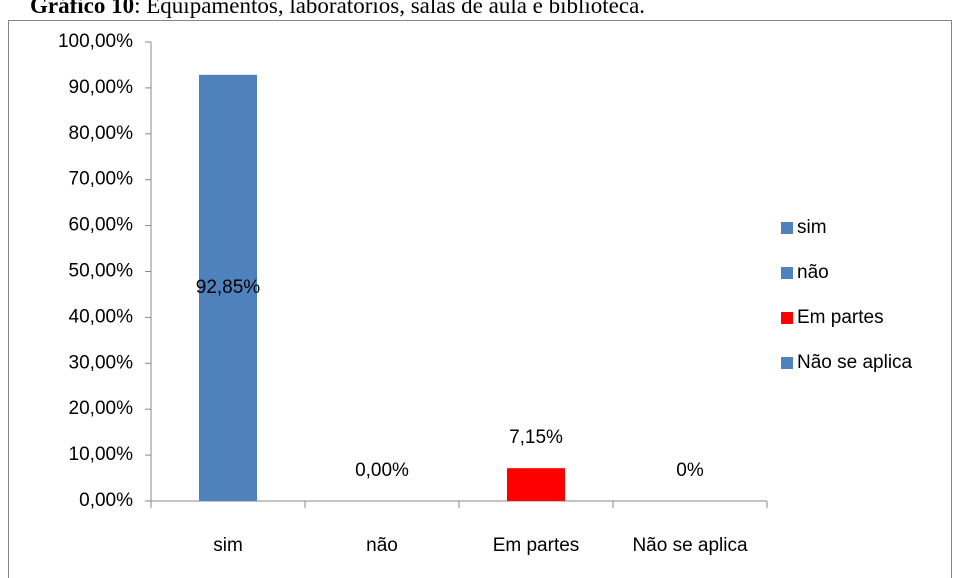 The image size is (953, 578). Describe the element at coordinates (101, 179) in the screenshot. I see `y-tick-label: 70,00%` at that location.